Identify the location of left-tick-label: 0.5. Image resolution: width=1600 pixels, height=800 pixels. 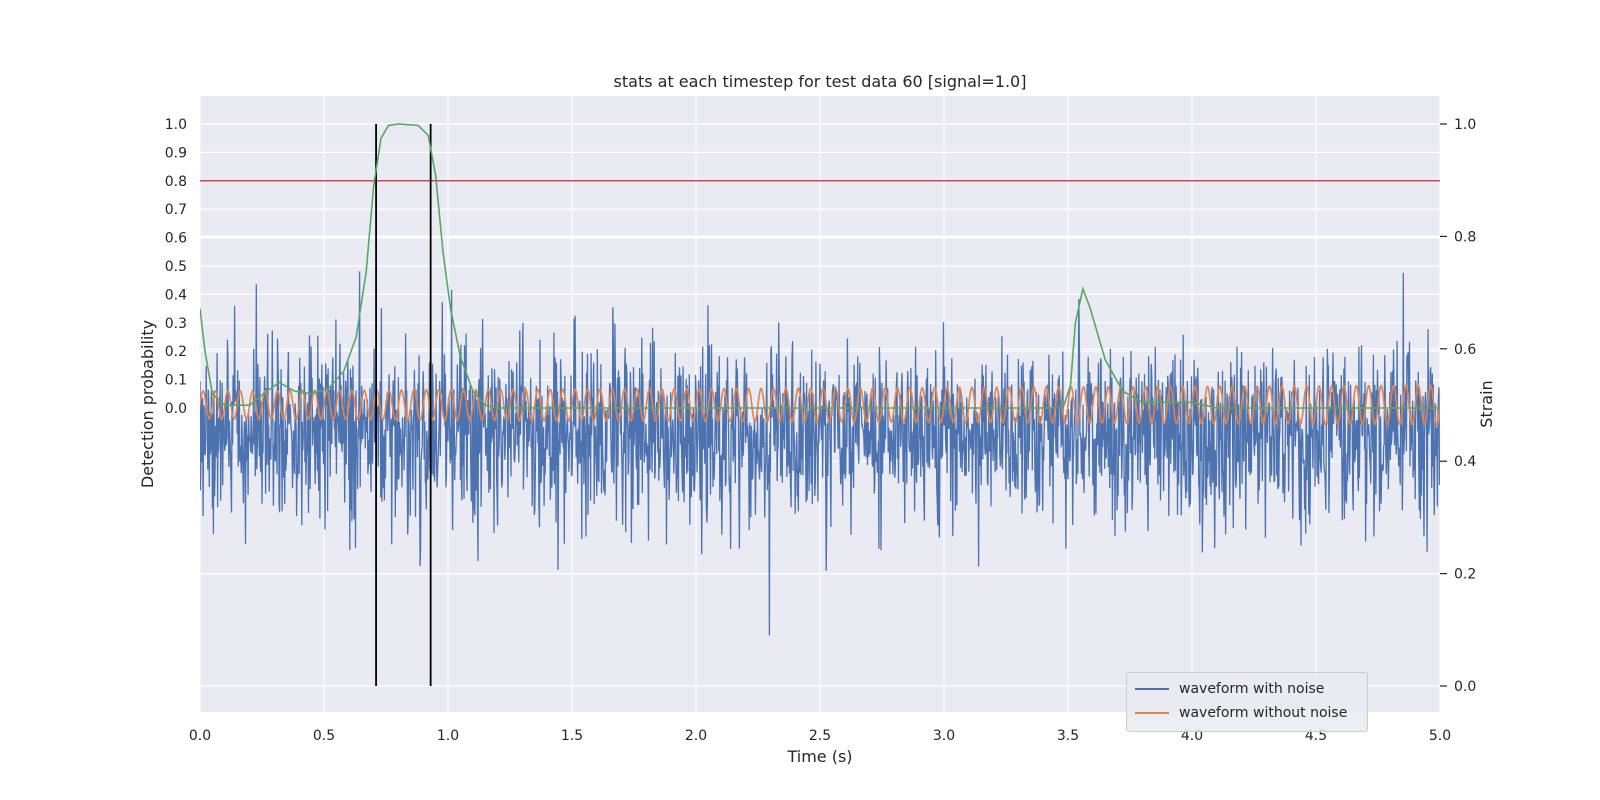
(176, 267).